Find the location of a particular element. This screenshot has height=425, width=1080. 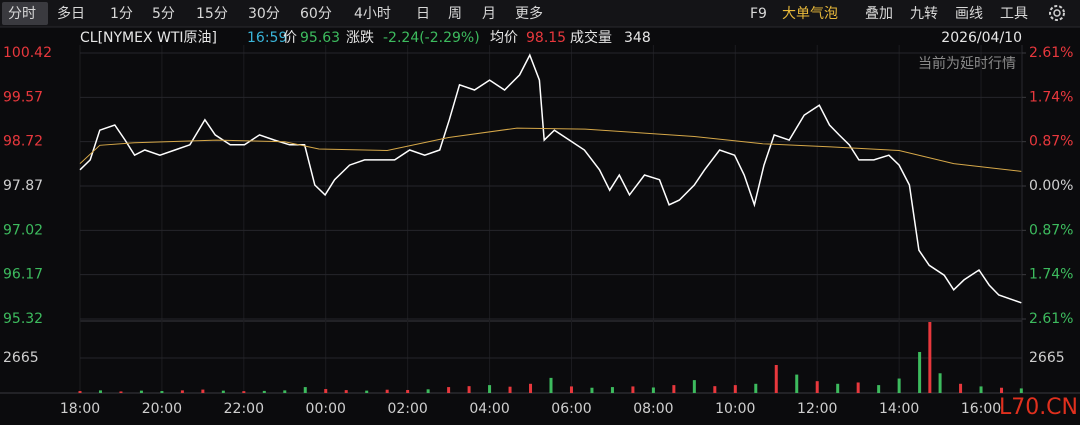

x-tick-label: 12:00 is located at coordinates (817, 409).